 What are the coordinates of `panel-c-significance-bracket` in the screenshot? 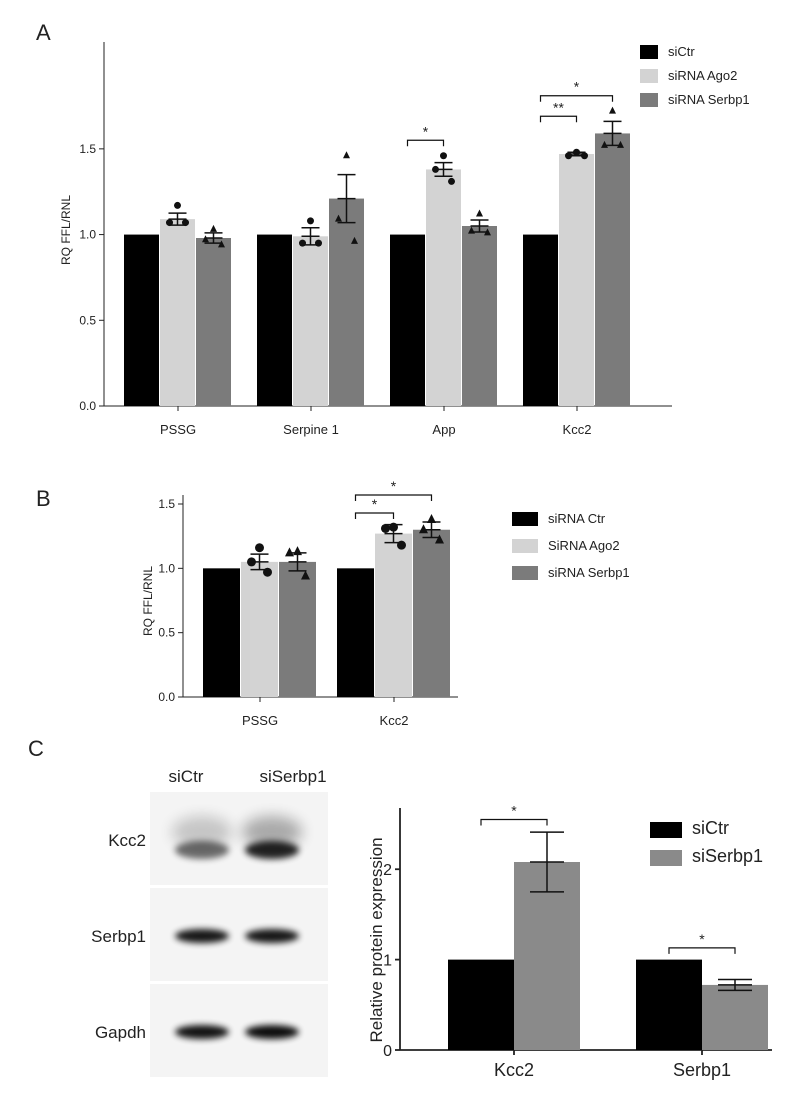 It's located at (702, 950).